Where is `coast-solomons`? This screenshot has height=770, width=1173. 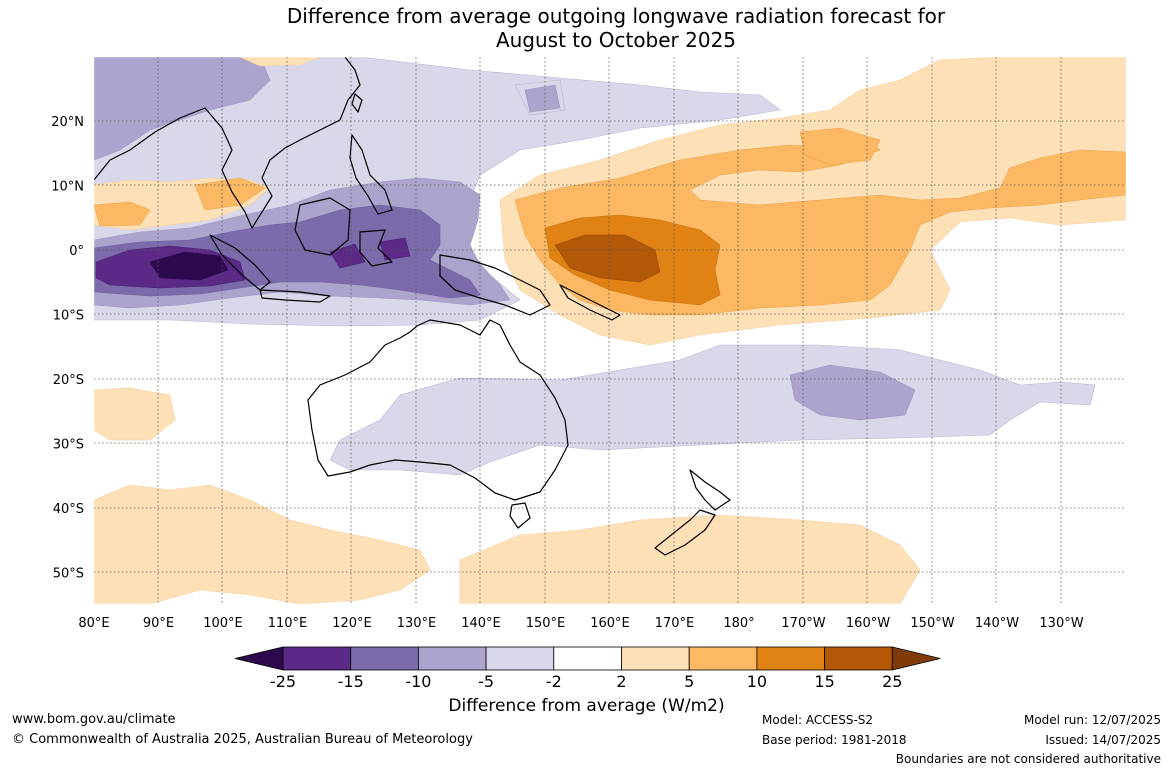
coast-solomons is located at coordinates (590, 302).